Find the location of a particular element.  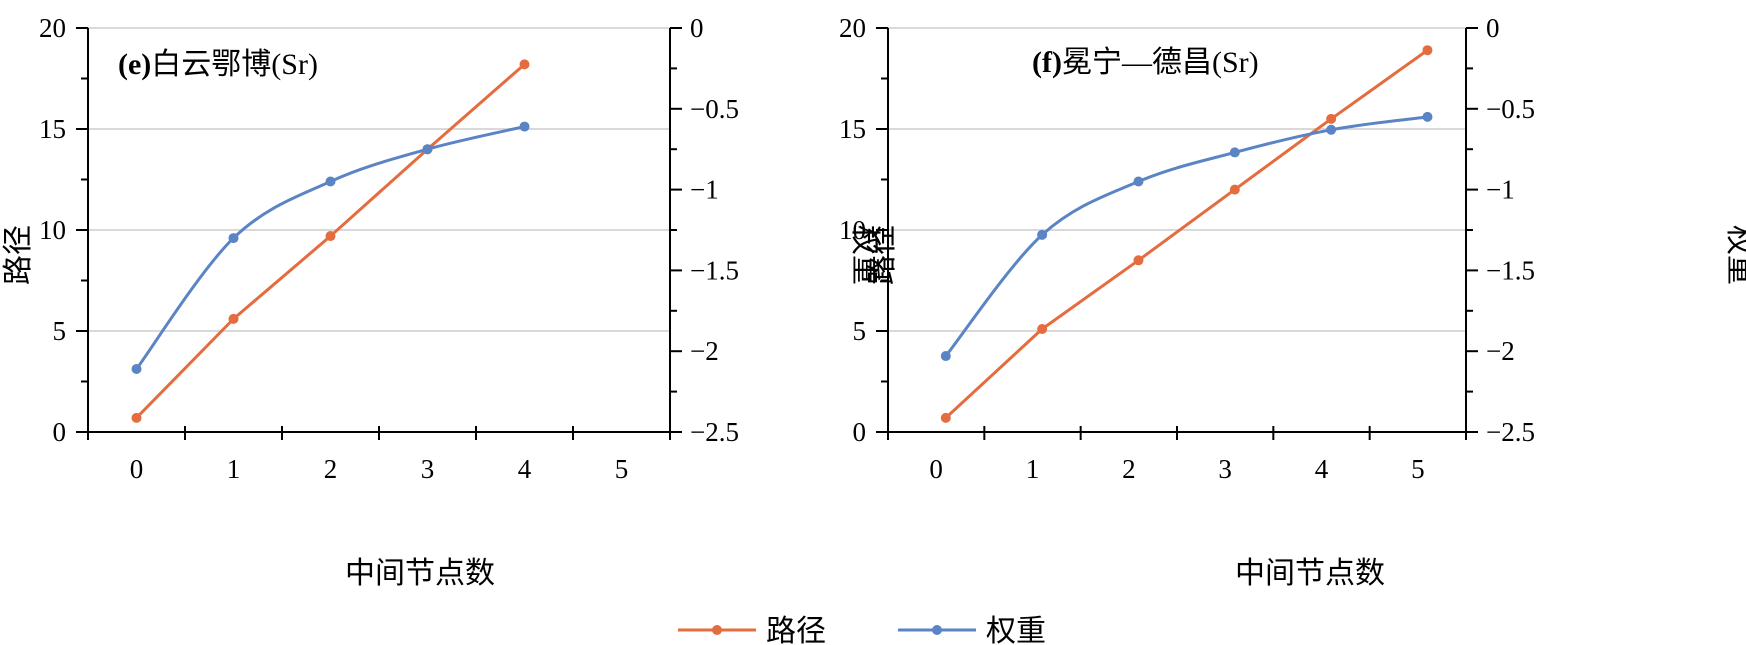

panel-tag: (e) is located at coordinates (134, 64).